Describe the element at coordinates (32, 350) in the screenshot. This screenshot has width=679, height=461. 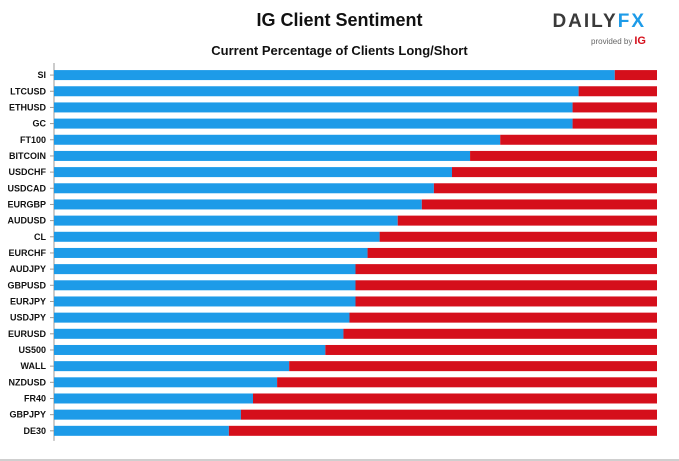
I see `category-tick-label: US500` at that location.